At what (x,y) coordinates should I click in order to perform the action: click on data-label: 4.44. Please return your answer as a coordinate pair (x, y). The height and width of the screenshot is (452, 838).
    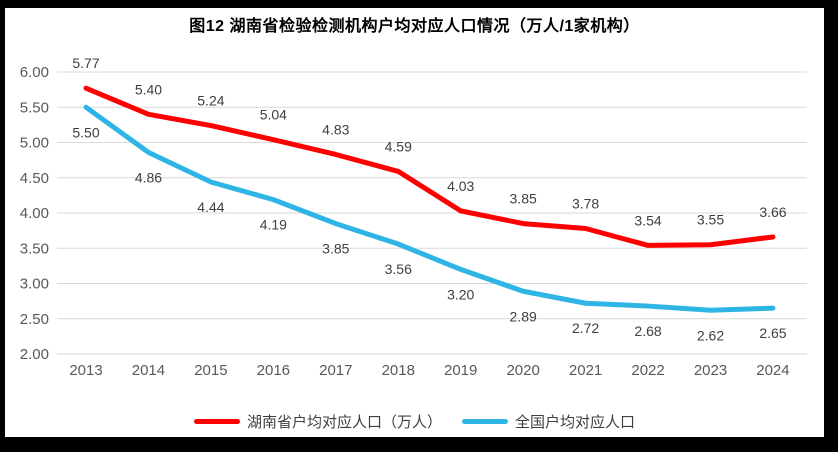
    Looking at the image, I should click on (210, 207).